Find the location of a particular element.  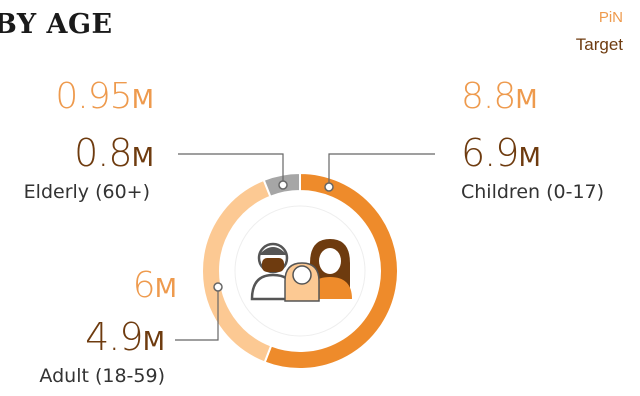

children-leader-dot is located at coordinates (329, 187).